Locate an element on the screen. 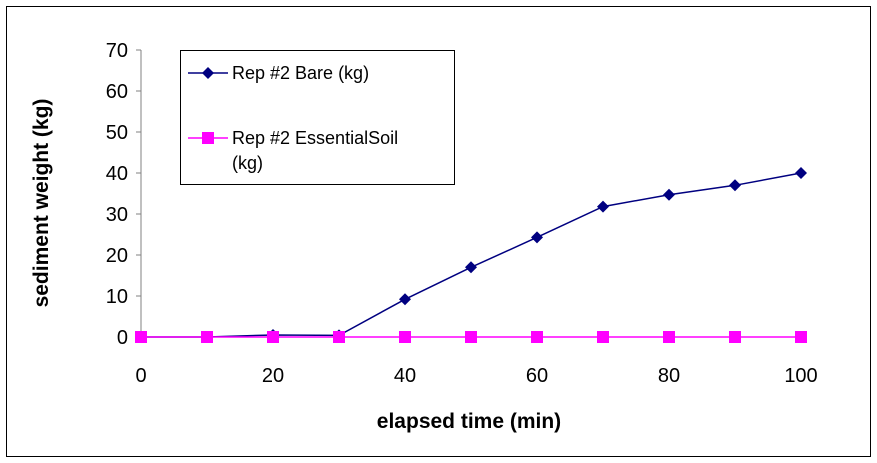 Image resolution: width=877 pixels, height=463 pixels. legend-label-essentialsoil-line1: Rep #2 EssentialSoil is located at coordinates (315, 138).